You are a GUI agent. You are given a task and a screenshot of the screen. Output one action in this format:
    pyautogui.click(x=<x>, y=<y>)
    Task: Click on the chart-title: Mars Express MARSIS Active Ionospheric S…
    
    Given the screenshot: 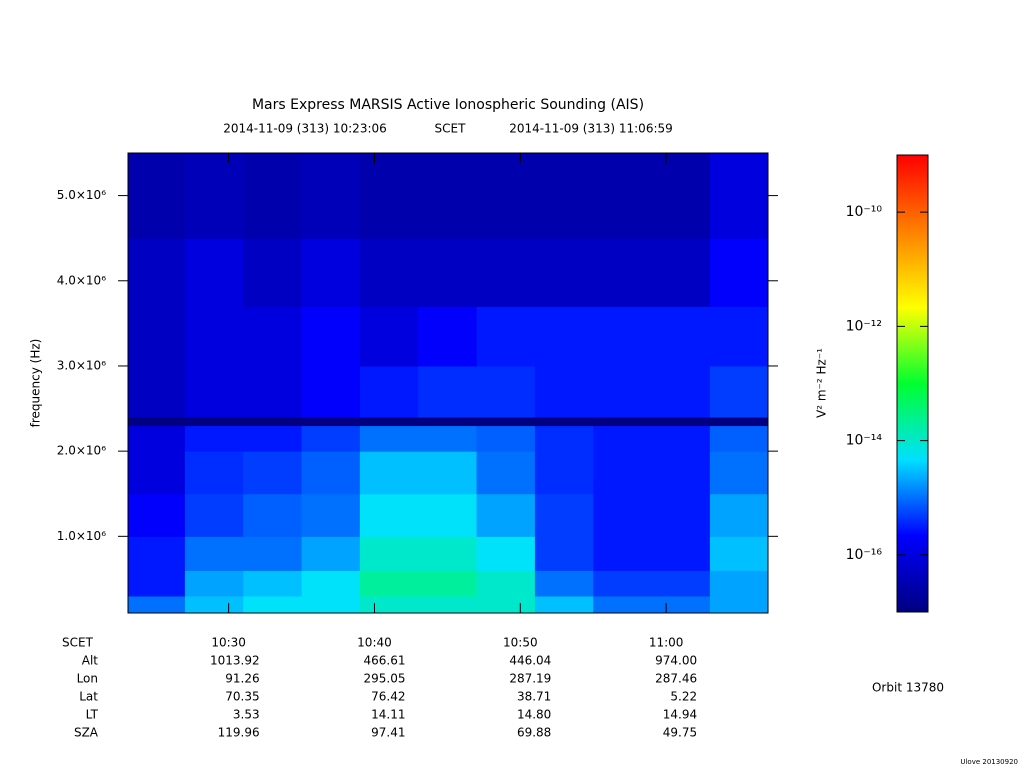 What is the action you would take?
    pyautogui.click(x=448, y=105)
    